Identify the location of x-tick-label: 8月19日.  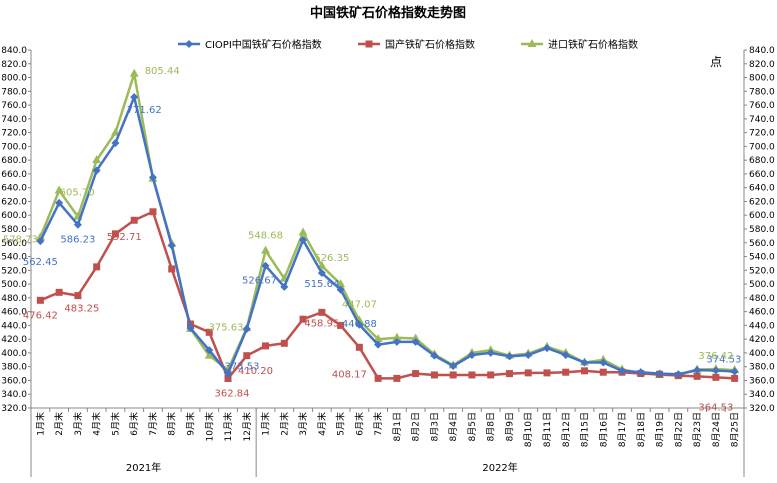
(660, 429).